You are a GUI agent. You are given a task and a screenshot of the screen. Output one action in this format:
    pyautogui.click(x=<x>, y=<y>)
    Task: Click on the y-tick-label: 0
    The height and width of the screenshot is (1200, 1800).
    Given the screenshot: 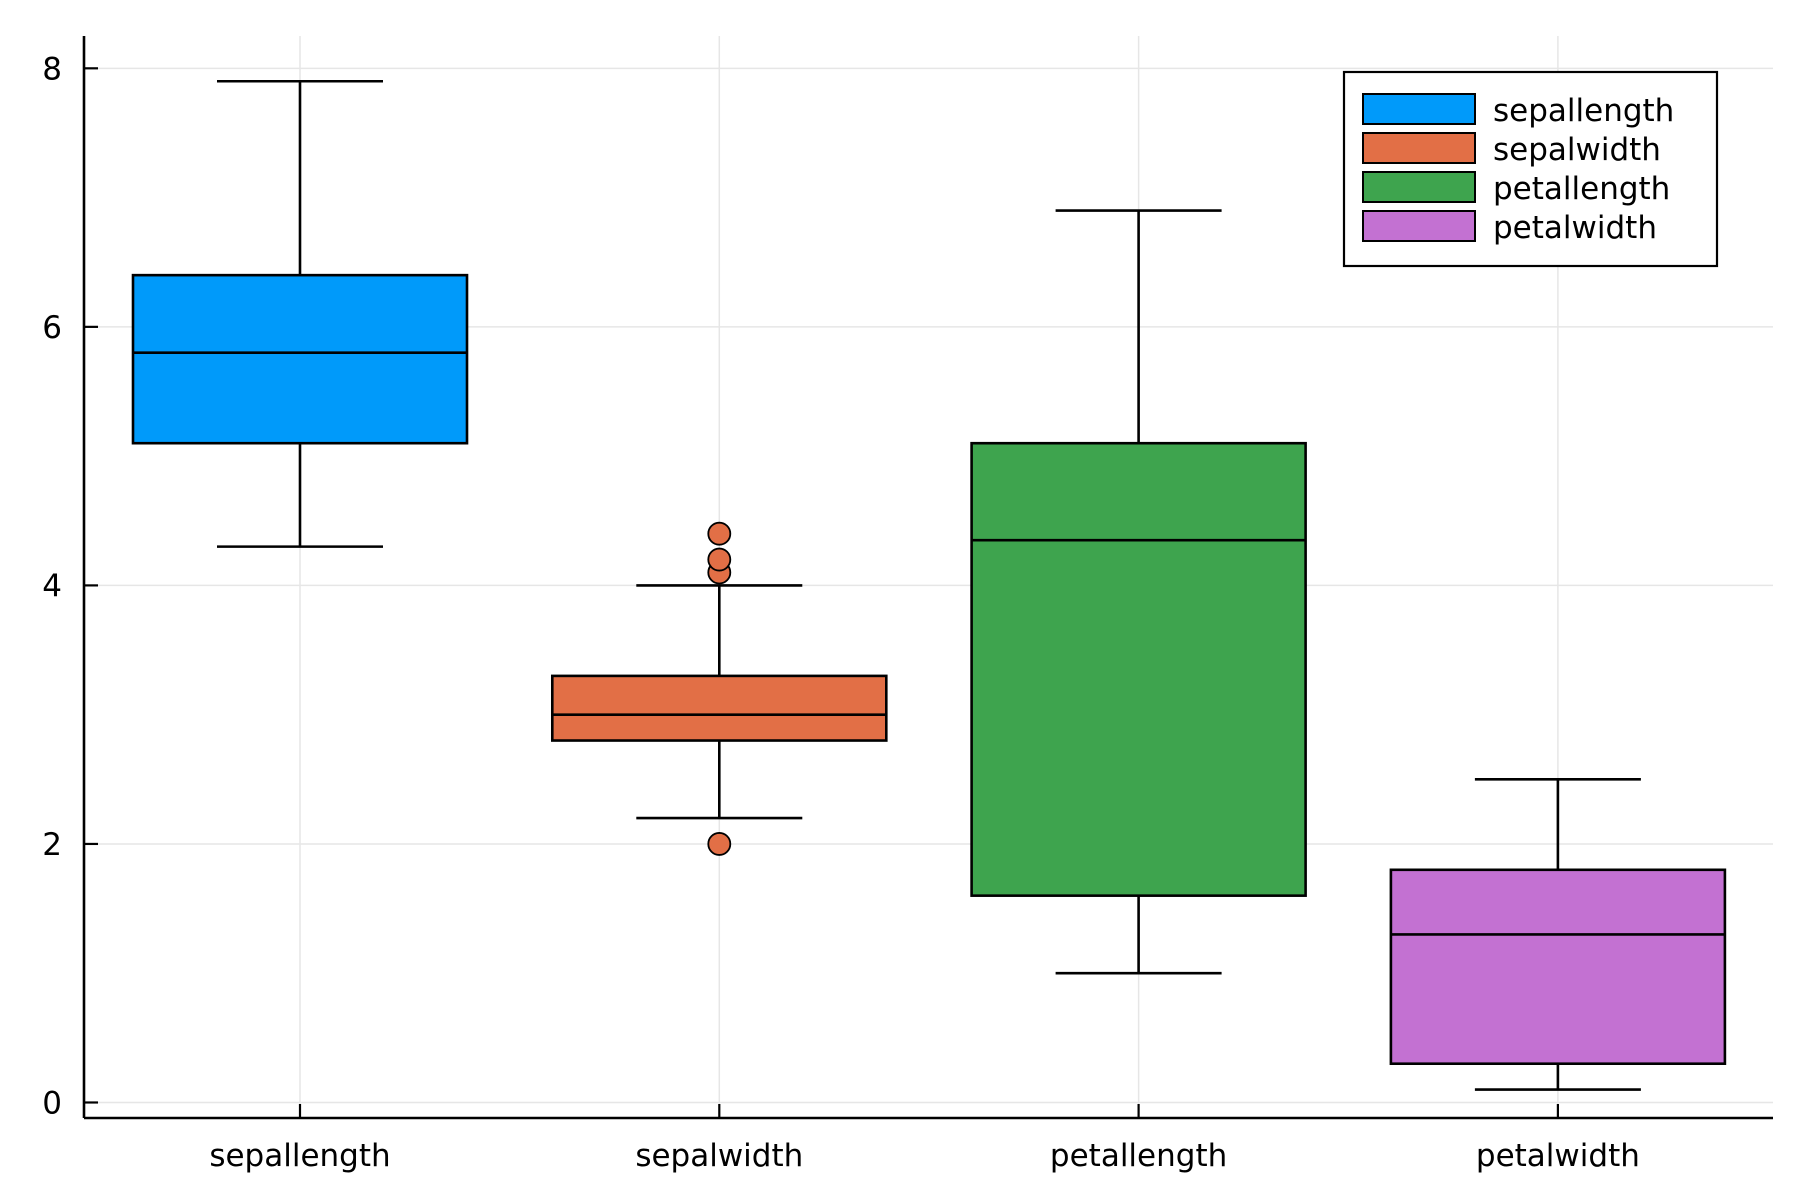 What is the action you would take?
    pyautogui.click(x=52, y=1103)
    